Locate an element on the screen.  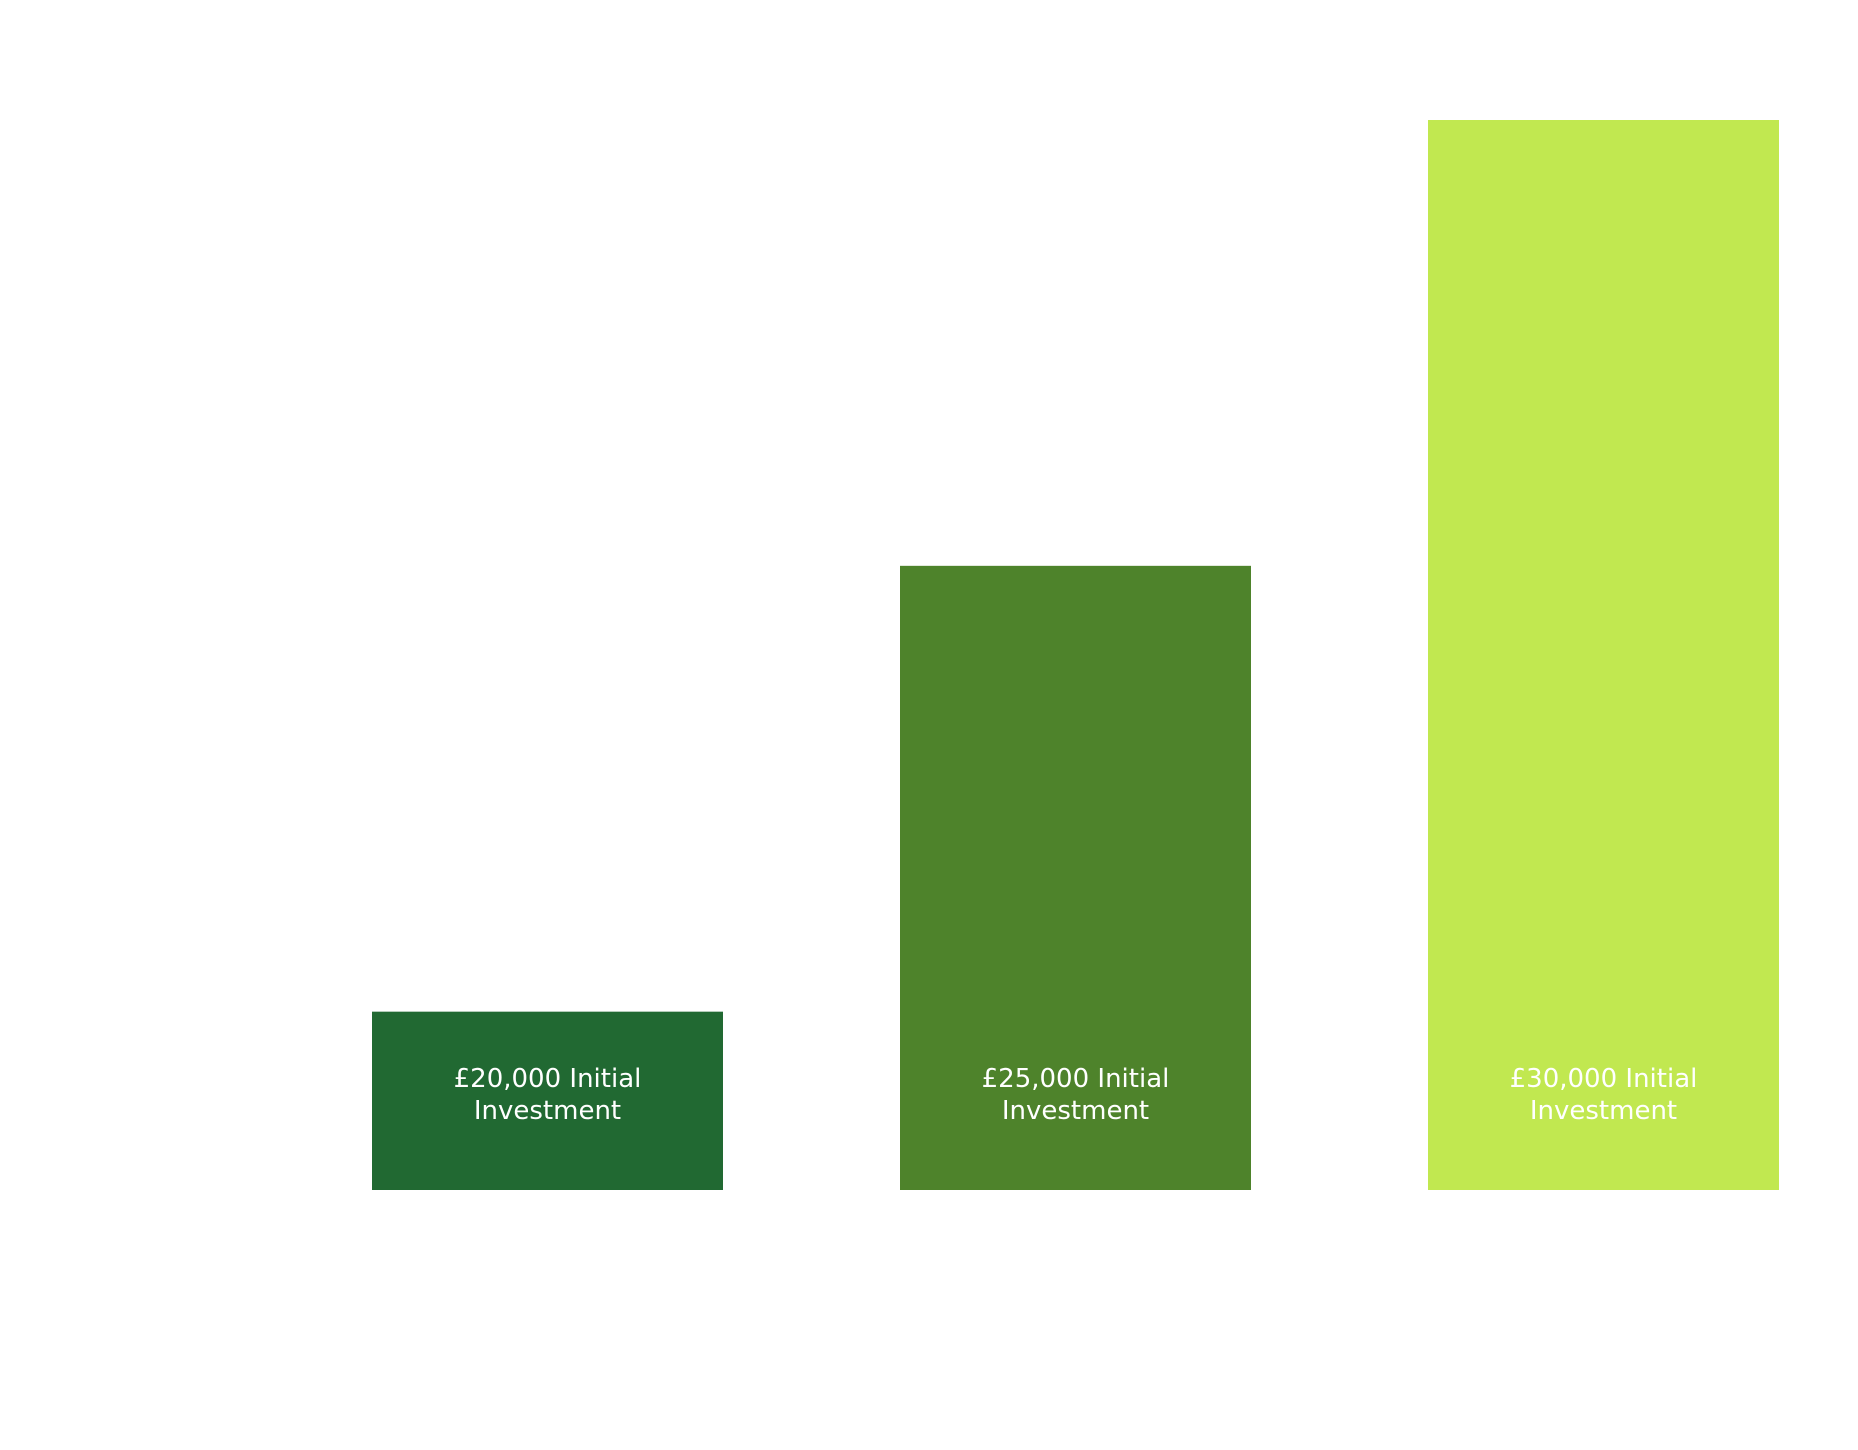
bar-label-3-line-1: £30,000 Initial is located at coordinates (1604, 1079).